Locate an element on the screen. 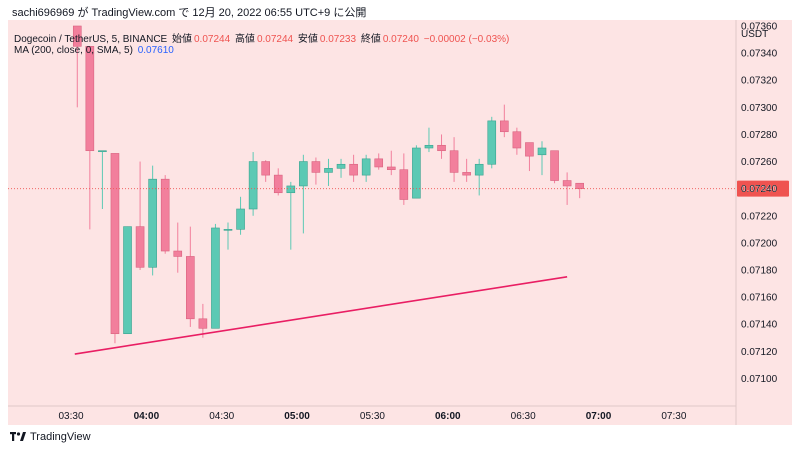  high-value: 0.07244 is located at coordinates (275, 39).